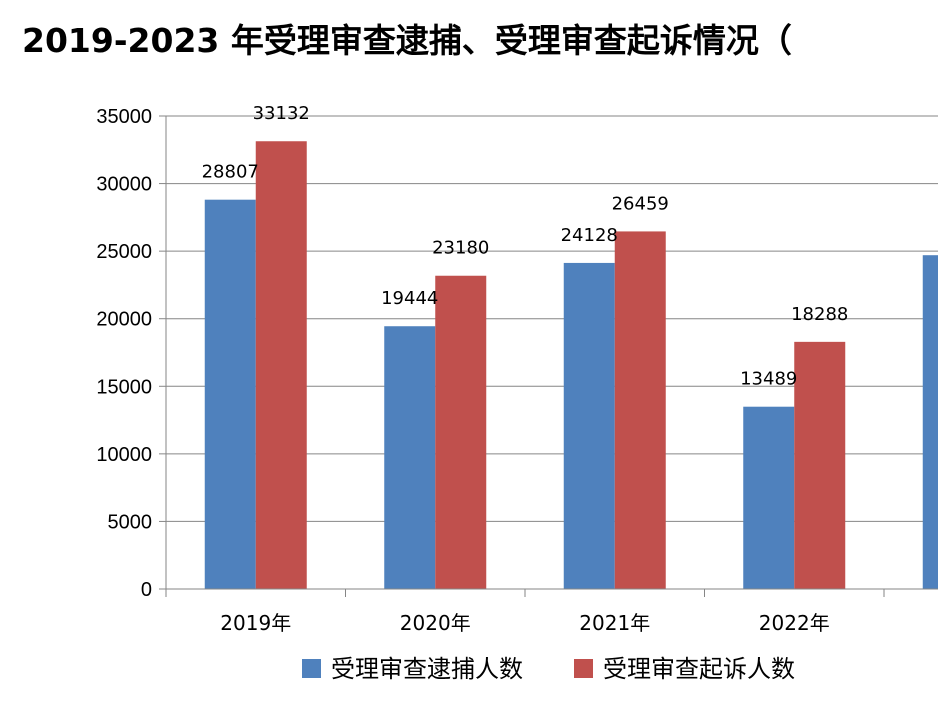  I want to click on legend: 受理审查逮捕人数 受理审查起诉人数, so click(548, 669).